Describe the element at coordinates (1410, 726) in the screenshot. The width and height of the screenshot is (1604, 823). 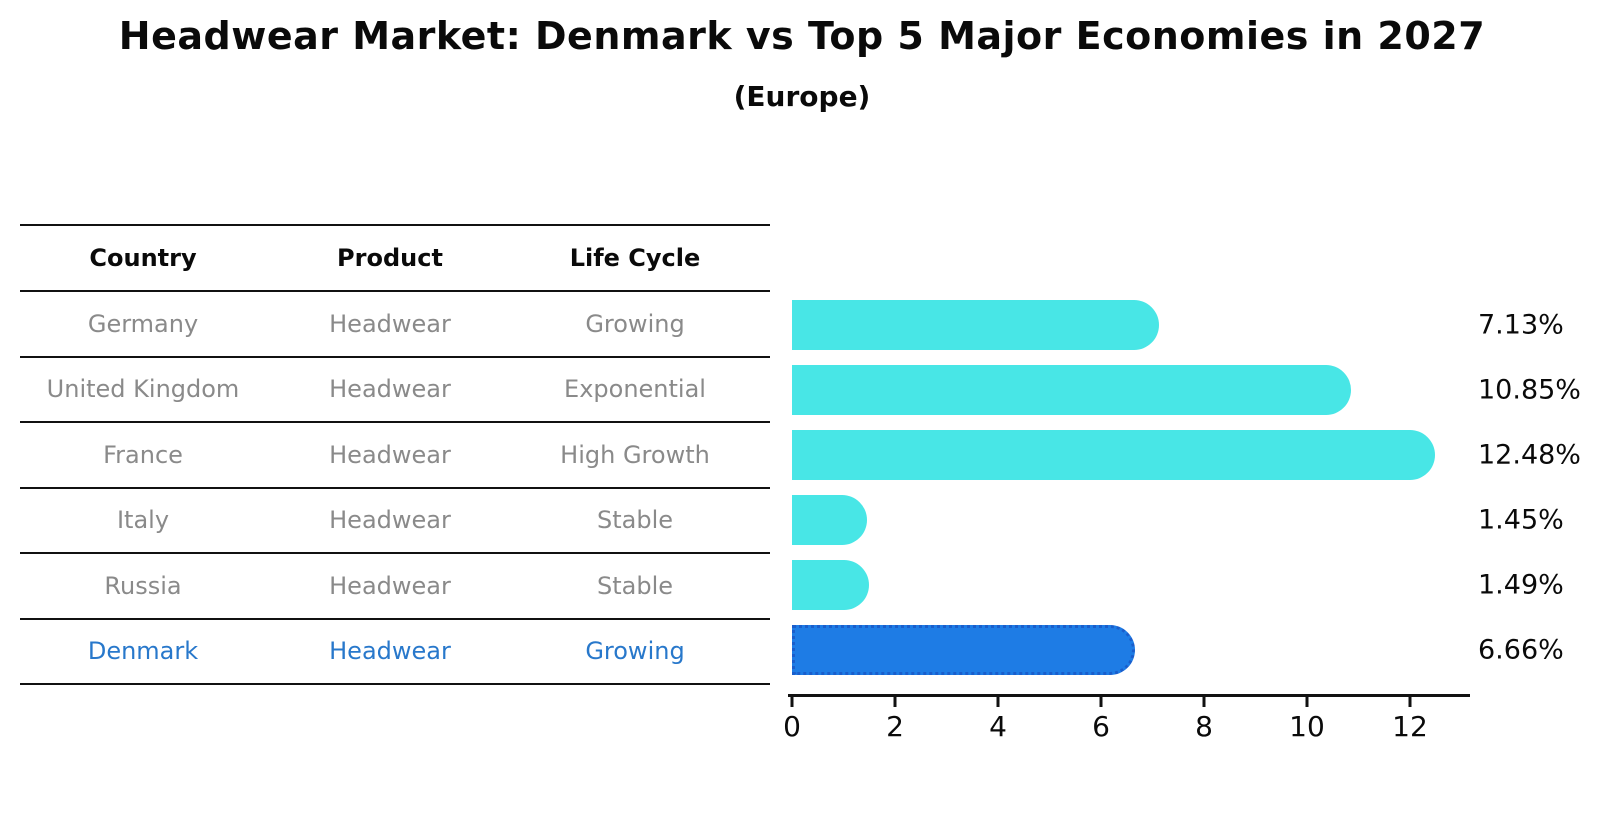
I see `x-axis-tick-label: 12` at that location.